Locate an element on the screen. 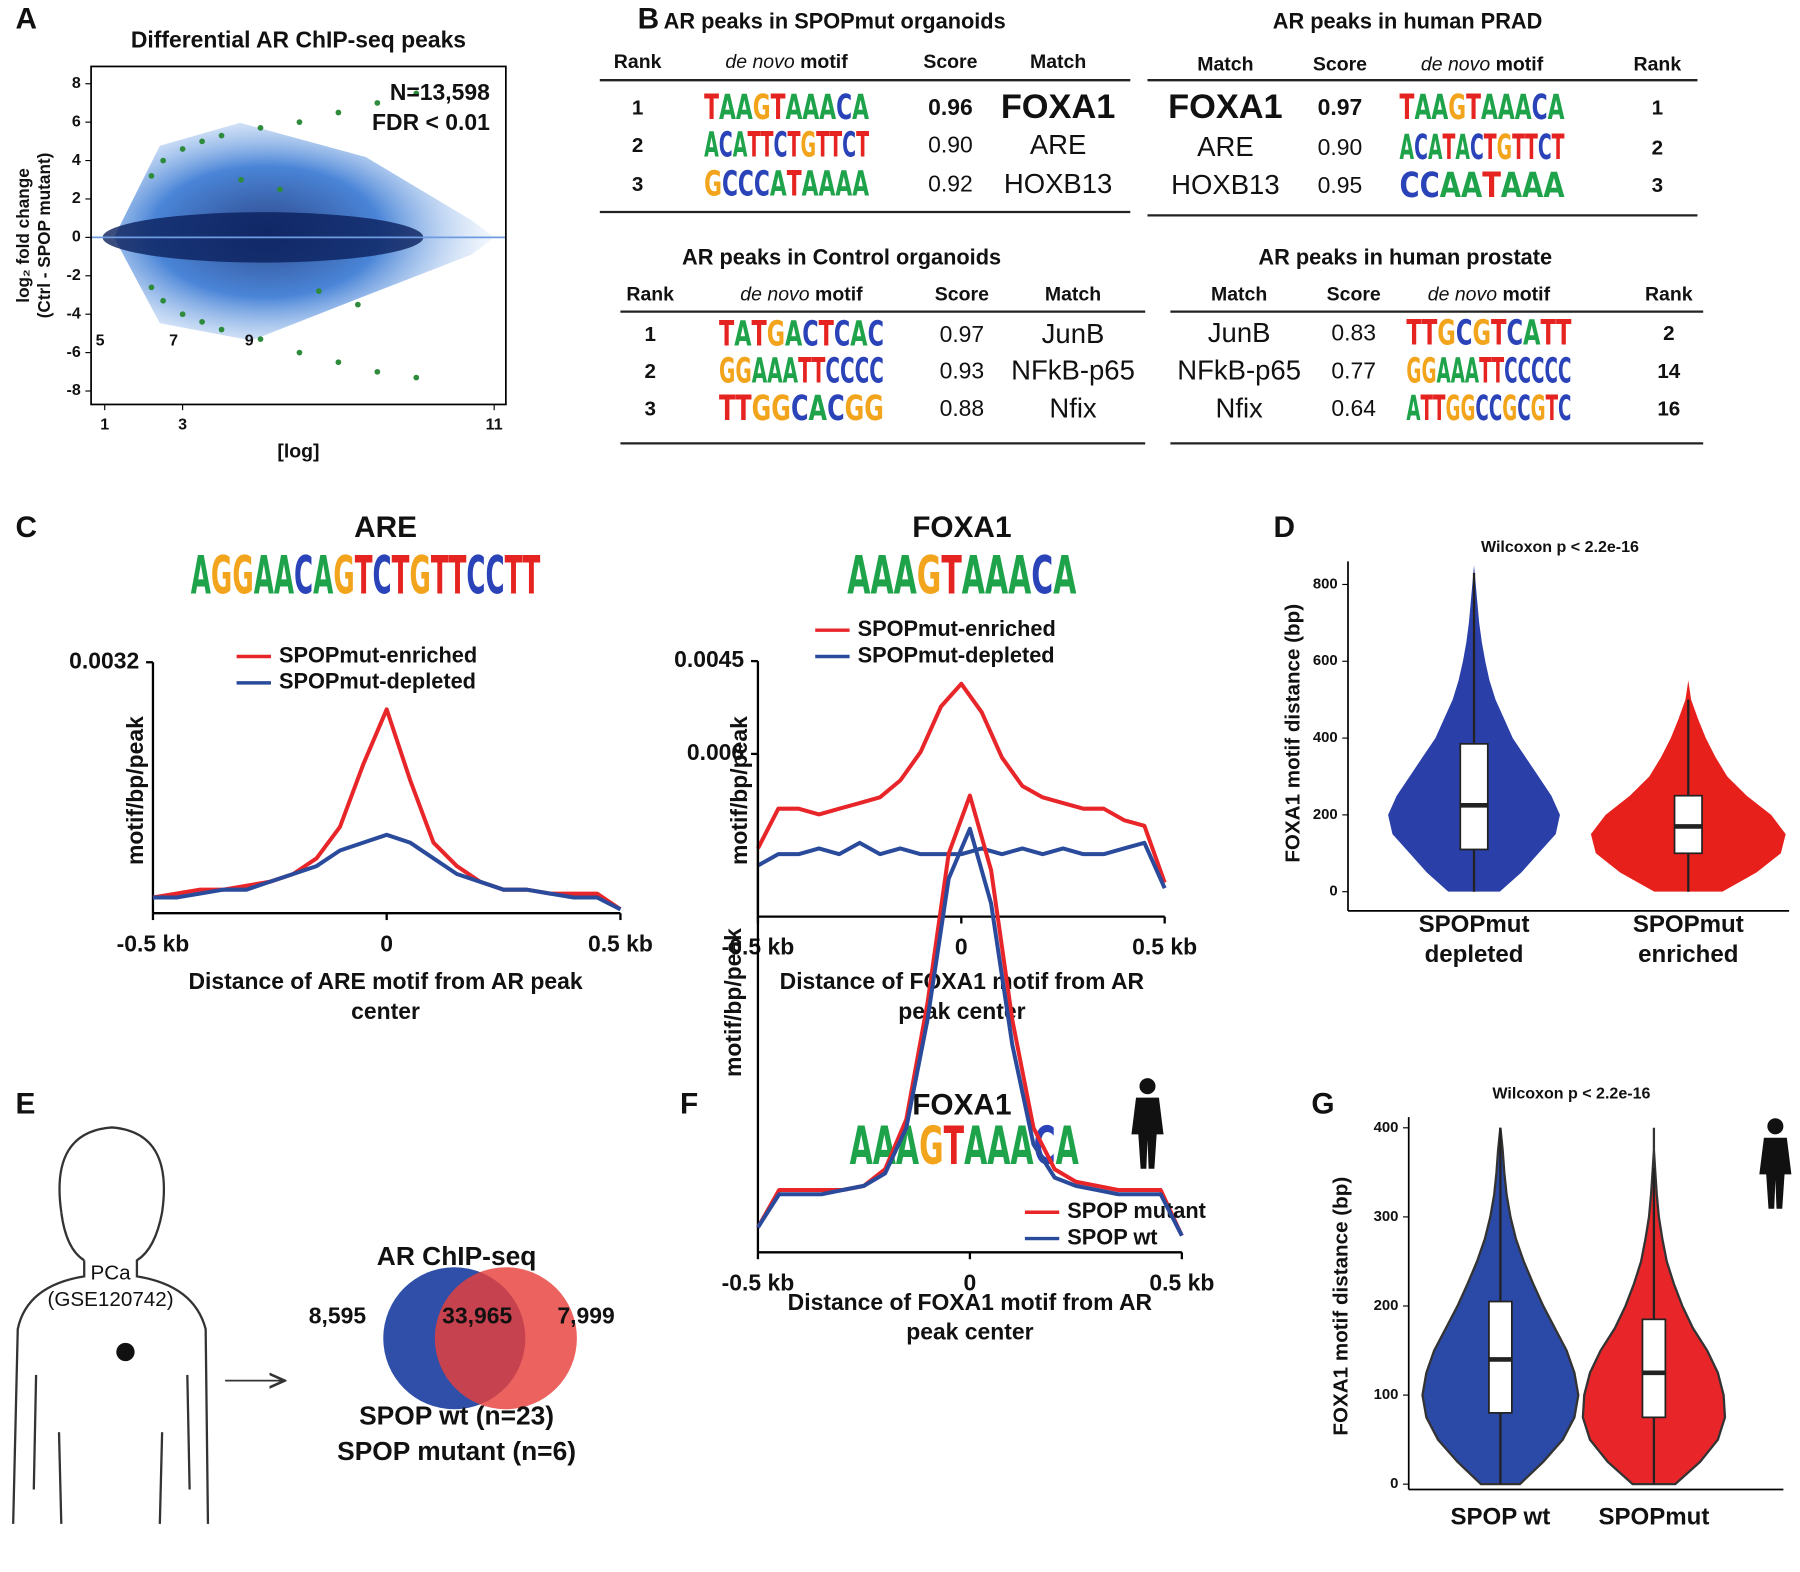 The height and width of the screenshot is (1572, 1800). match: NFkB-p65 is located at coordinates (1073, 370).